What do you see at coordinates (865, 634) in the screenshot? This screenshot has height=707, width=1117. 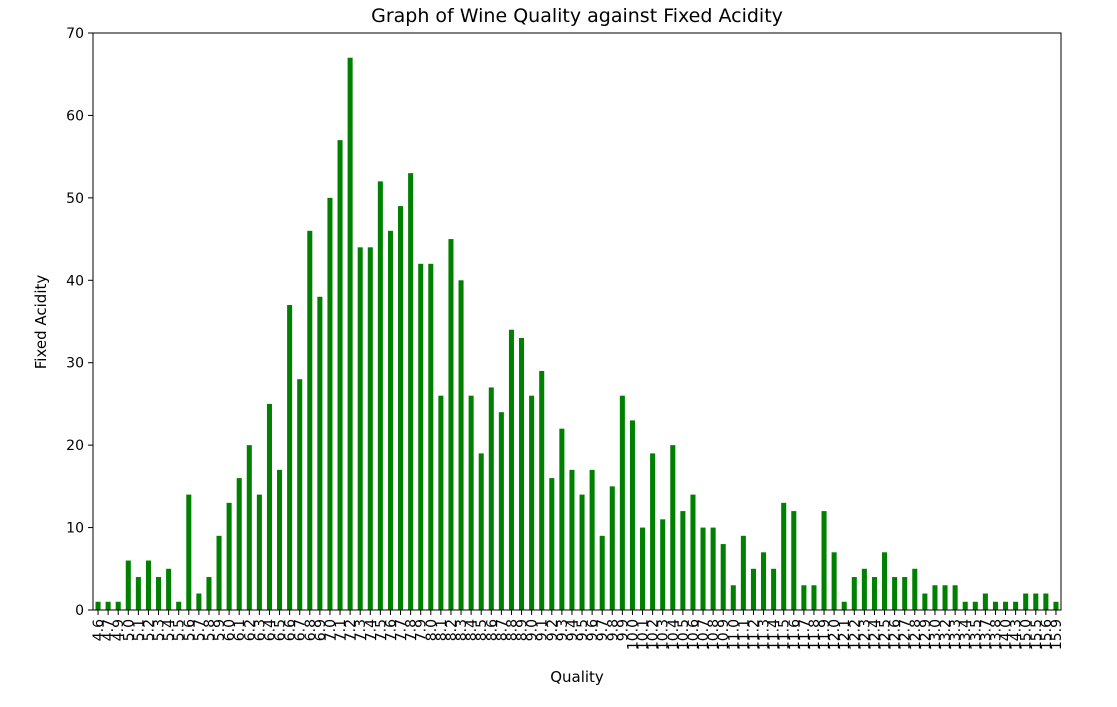 I see `x-tick-label: 12.3` at bounding box center [865, 634].